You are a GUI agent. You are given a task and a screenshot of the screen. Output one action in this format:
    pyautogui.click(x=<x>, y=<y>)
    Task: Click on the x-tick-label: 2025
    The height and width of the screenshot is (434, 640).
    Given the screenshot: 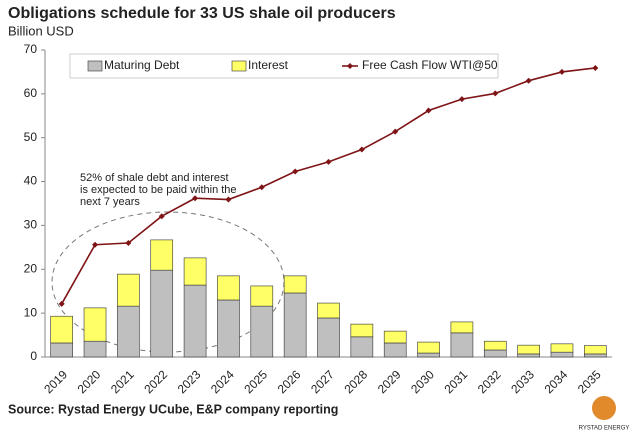 What is the action you would take?
    pyautogui.click(x=255, y=381)
    